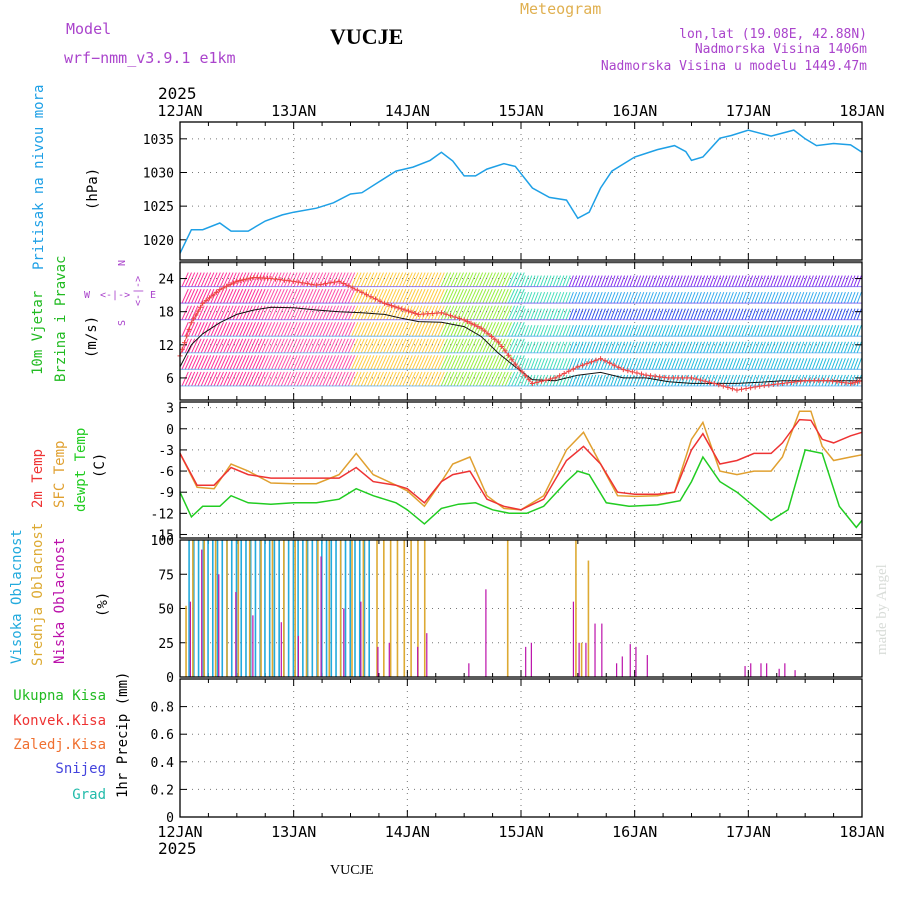 This screenshot has width=900, height=900. I want to click on temp-ytick-label: -12, so click(162, 514).